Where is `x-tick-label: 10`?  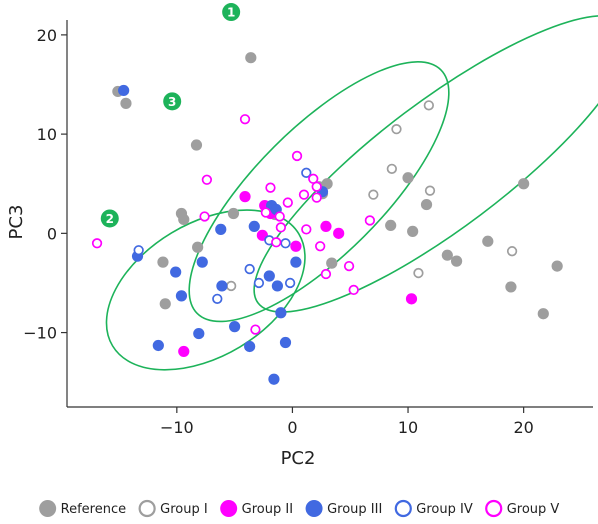 x-tick-label: 10 is located at coordinates (408, 427).